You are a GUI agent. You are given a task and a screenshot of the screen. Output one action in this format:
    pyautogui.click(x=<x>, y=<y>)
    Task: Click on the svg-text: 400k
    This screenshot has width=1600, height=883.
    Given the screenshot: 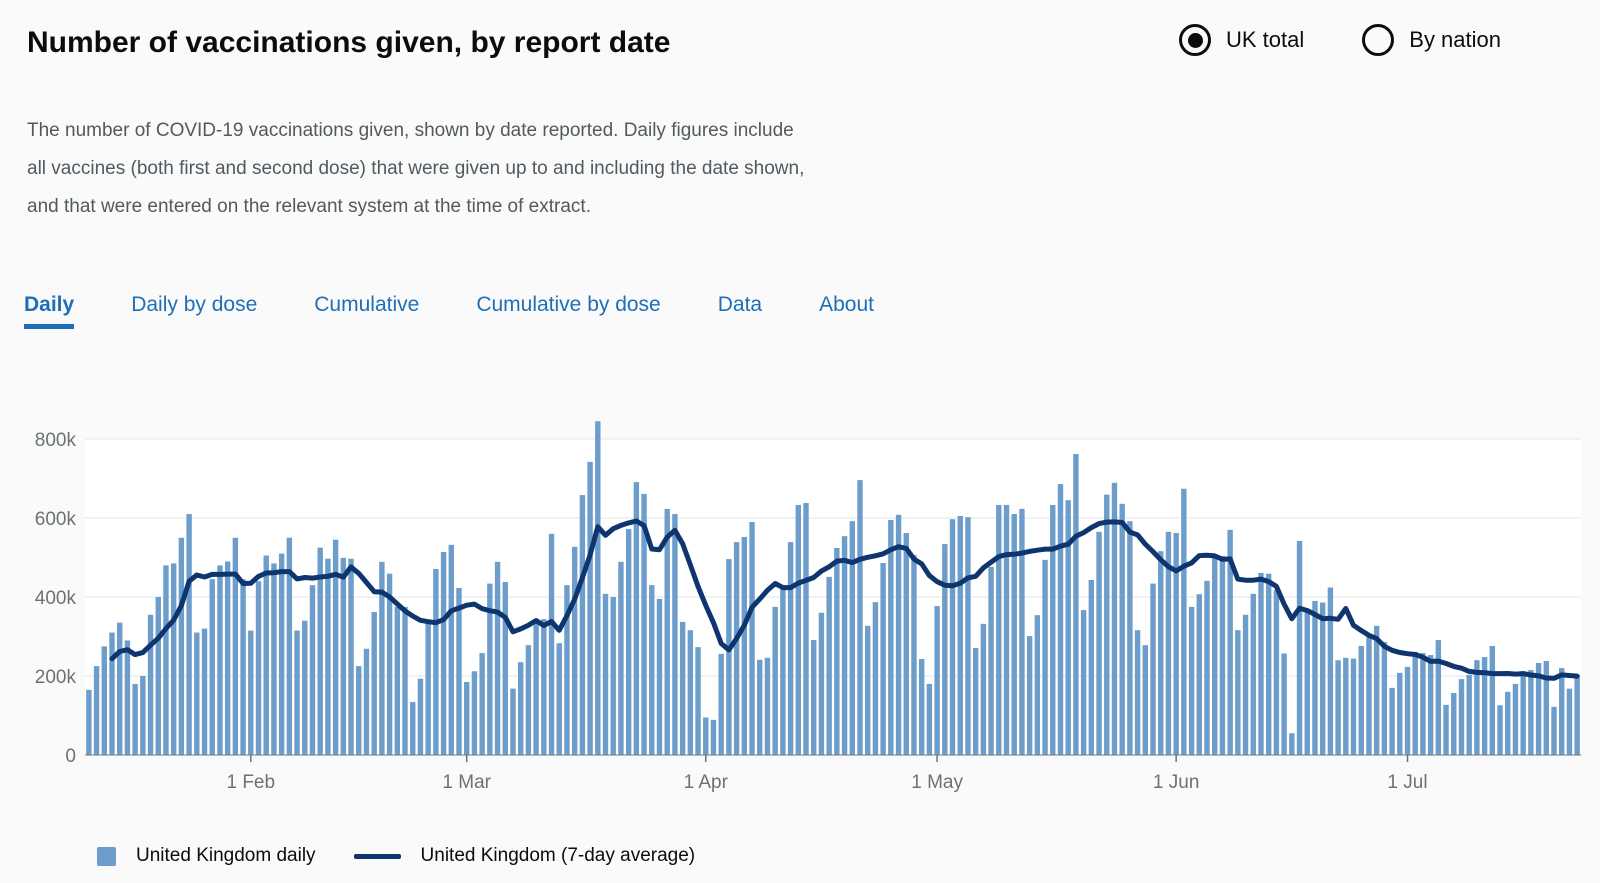 What is the action you would take?
    pyautogui.click(x=56, y=598)
    